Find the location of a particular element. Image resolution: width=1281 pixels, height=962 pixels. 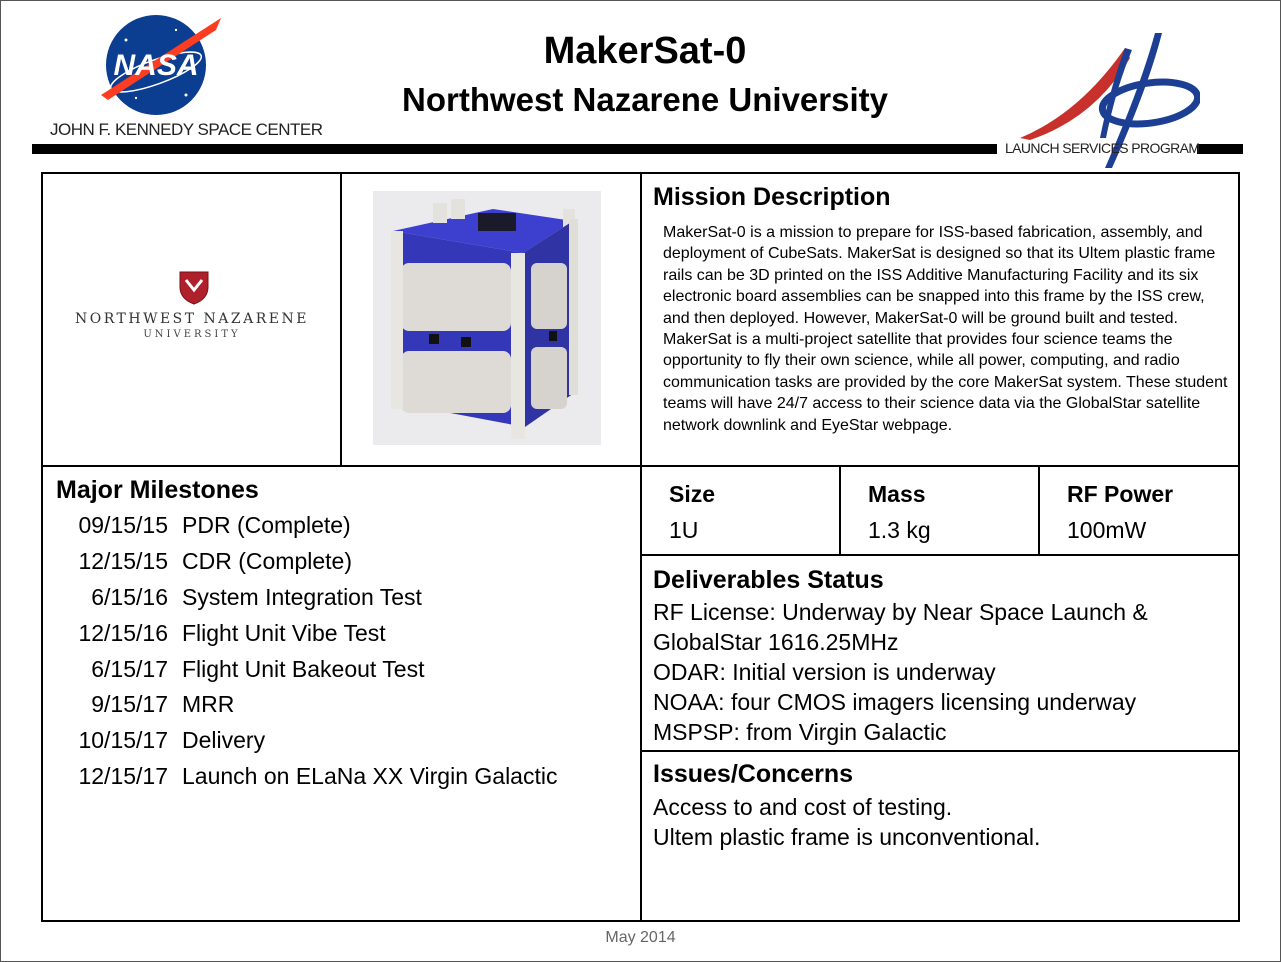

rf-power-label: RF Power is located at coordinates (1120, 494).